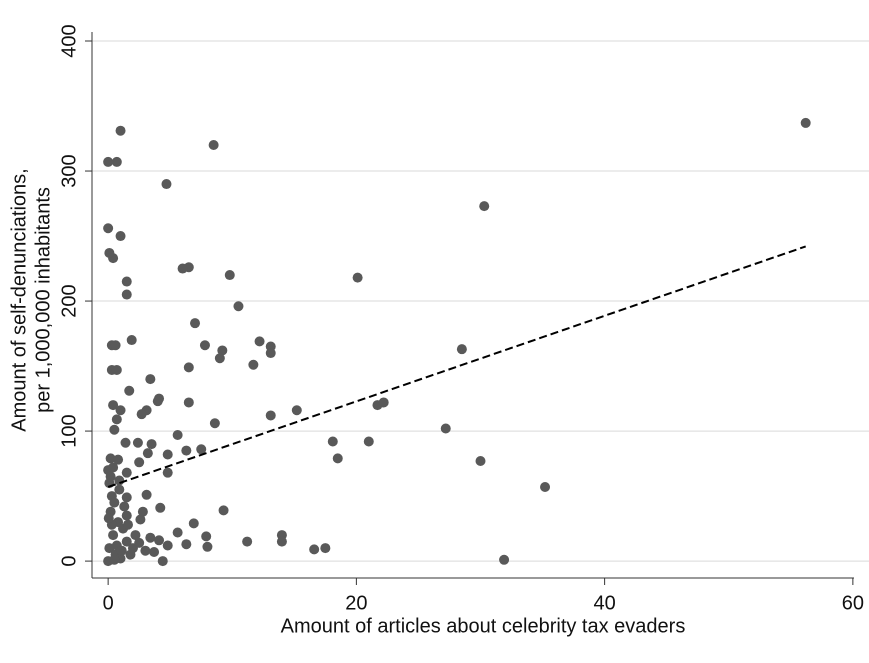 The image size is (869, 663). Describe the element at coordinates (43, 300) in the screenshot. I see `y-axis-label: per 1,000,000 inhabitants` at that location.